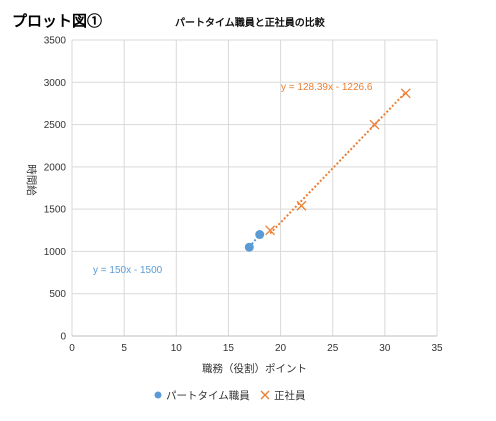 This screenshot has width=496, height=421. Describe the element at coordinates (57, 21) in the screenshot. I see `figure-label: プロット図①` at that location.